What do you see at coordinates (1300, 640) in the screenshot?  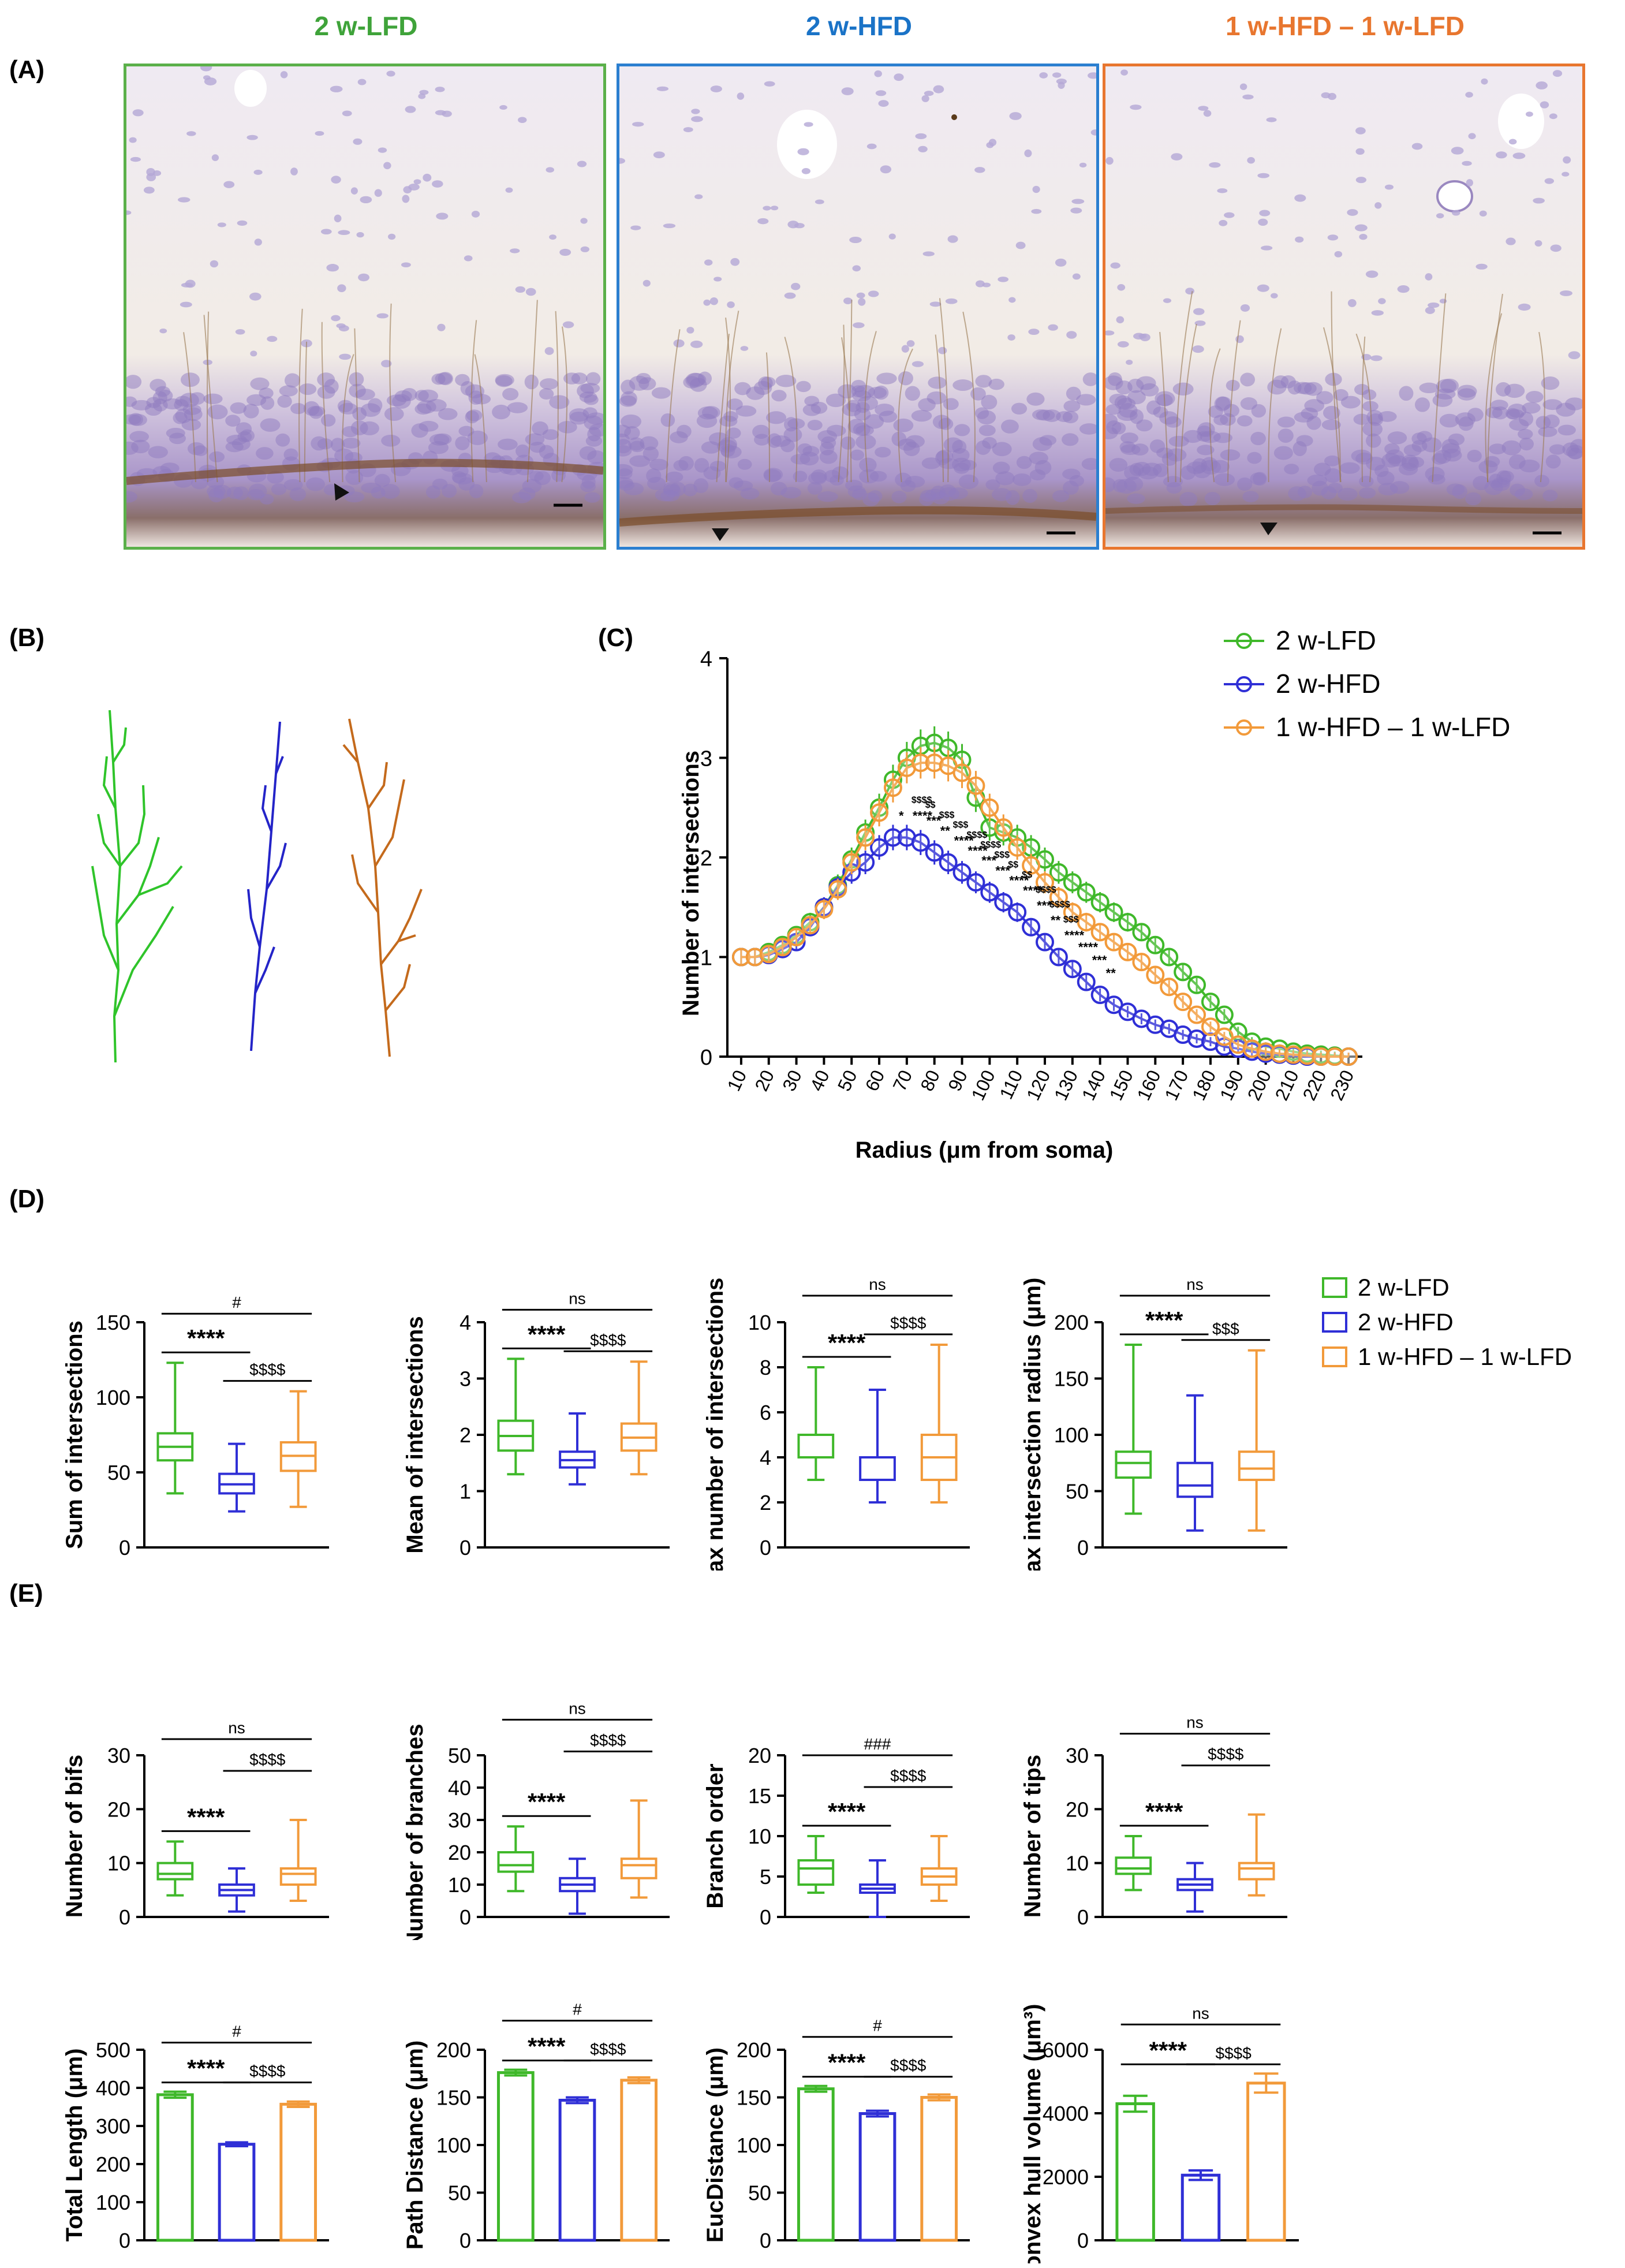 I see `legend-item-lfd: 2 w-LFD` at bounding box center [1300, 640].